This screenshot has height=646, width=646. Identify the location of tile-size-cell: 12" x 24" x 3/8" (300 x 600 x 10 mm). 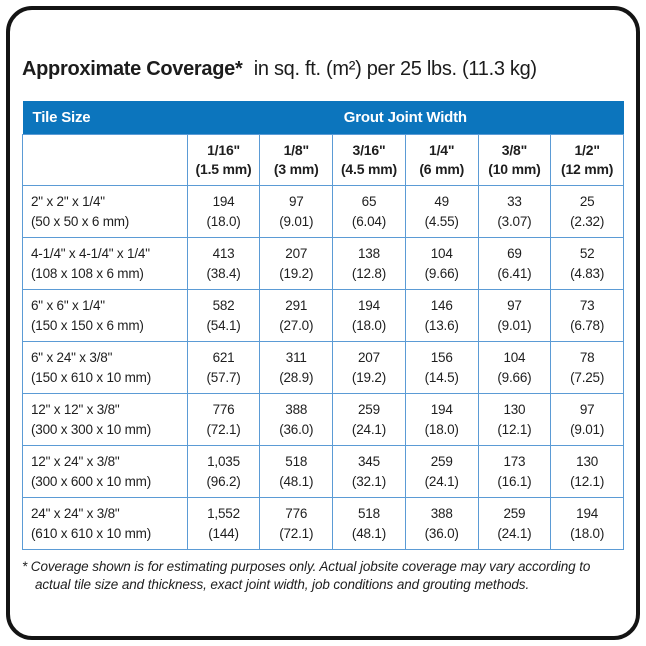
(105, 471).